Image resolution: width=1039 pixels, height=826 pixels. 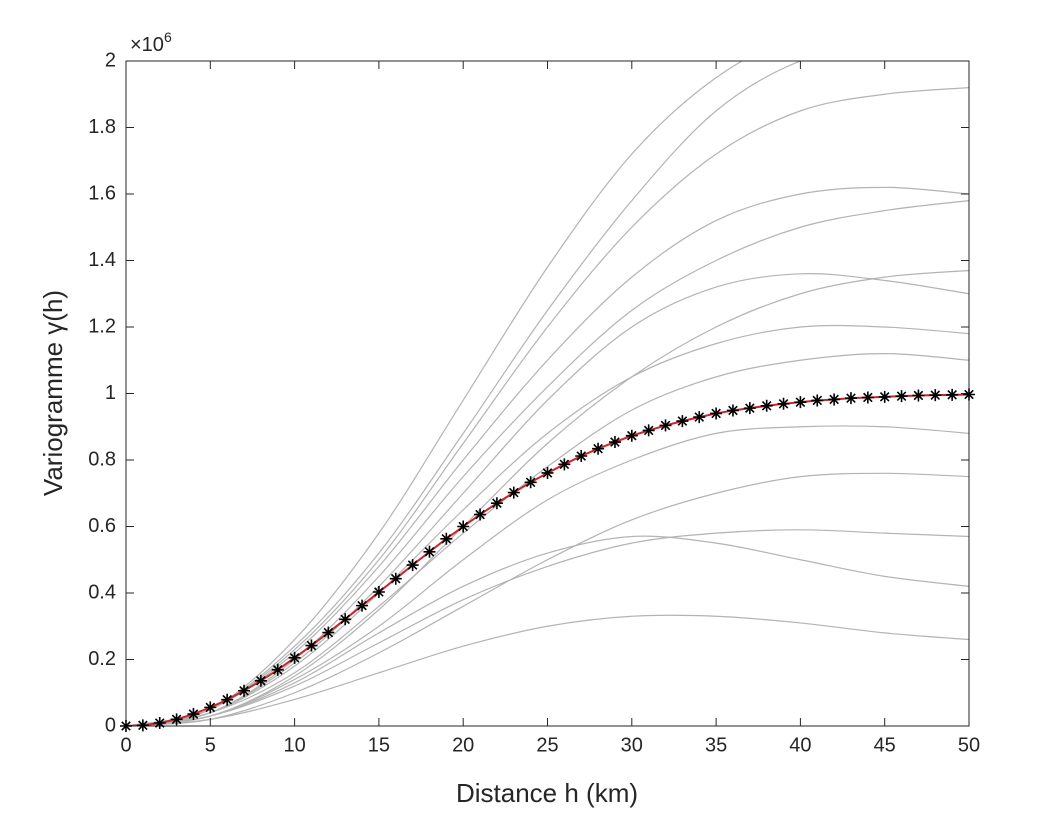 I want to click on y-multiplier: ×10⁶, so click(x=151, y=43).